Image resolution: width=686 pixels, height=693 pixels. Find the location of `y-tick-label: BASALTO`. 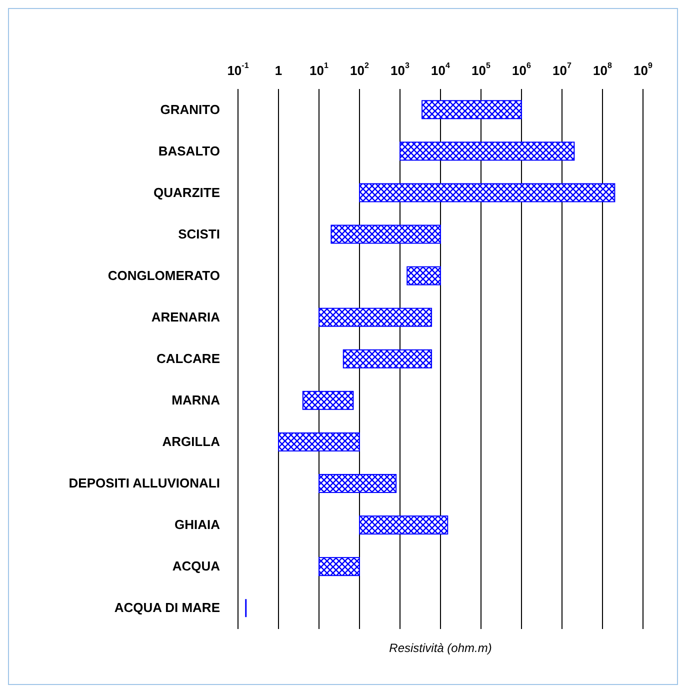

y-tick-label: BASALTO is located at coordinates (189, 150).